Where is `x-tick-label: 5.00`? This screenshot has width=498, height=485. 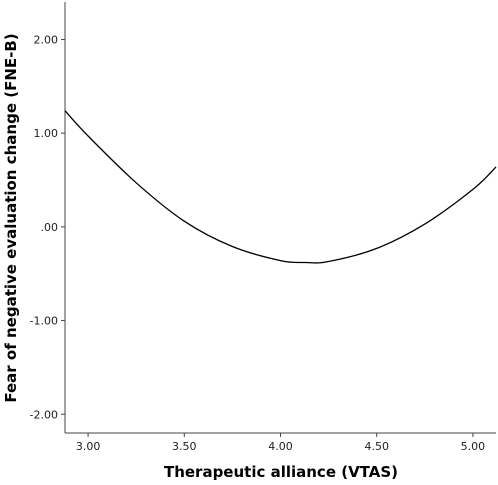 x-tick-label: 5.00 is located at coordinates (473, 446).